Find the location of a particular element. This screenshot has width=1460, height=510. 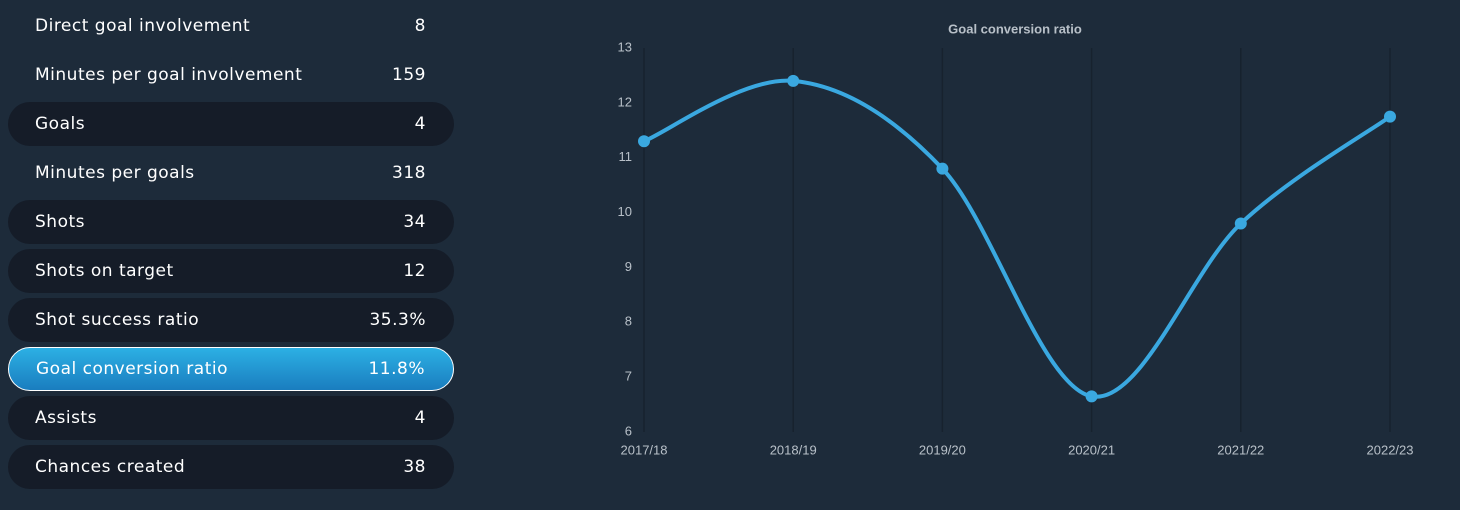

stat-value: 38 is located at coordinates (414, 467).